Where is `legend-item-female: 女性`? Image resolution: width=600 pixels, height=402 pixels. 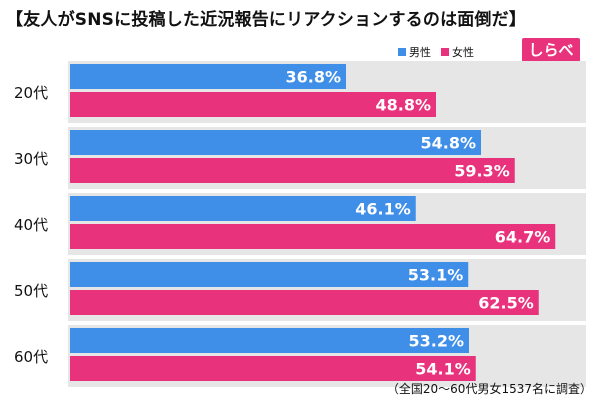
legend-item-female: 女性 is located at coordinates (457, 52).